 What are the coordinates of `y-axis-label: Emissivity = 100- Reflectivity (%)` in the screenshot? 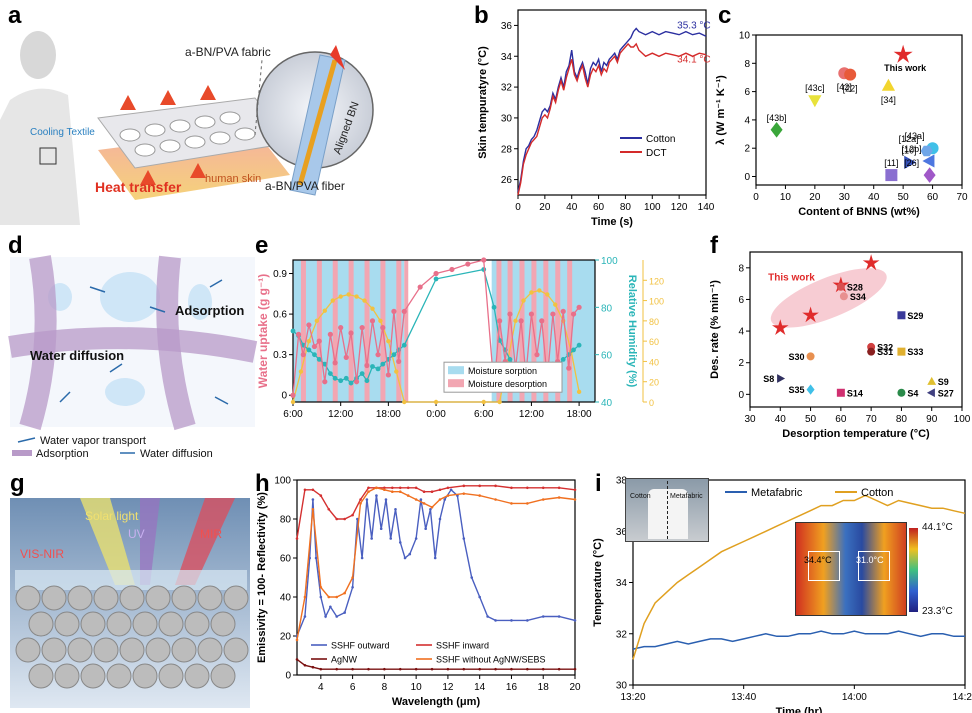 It's located at (262, 577).